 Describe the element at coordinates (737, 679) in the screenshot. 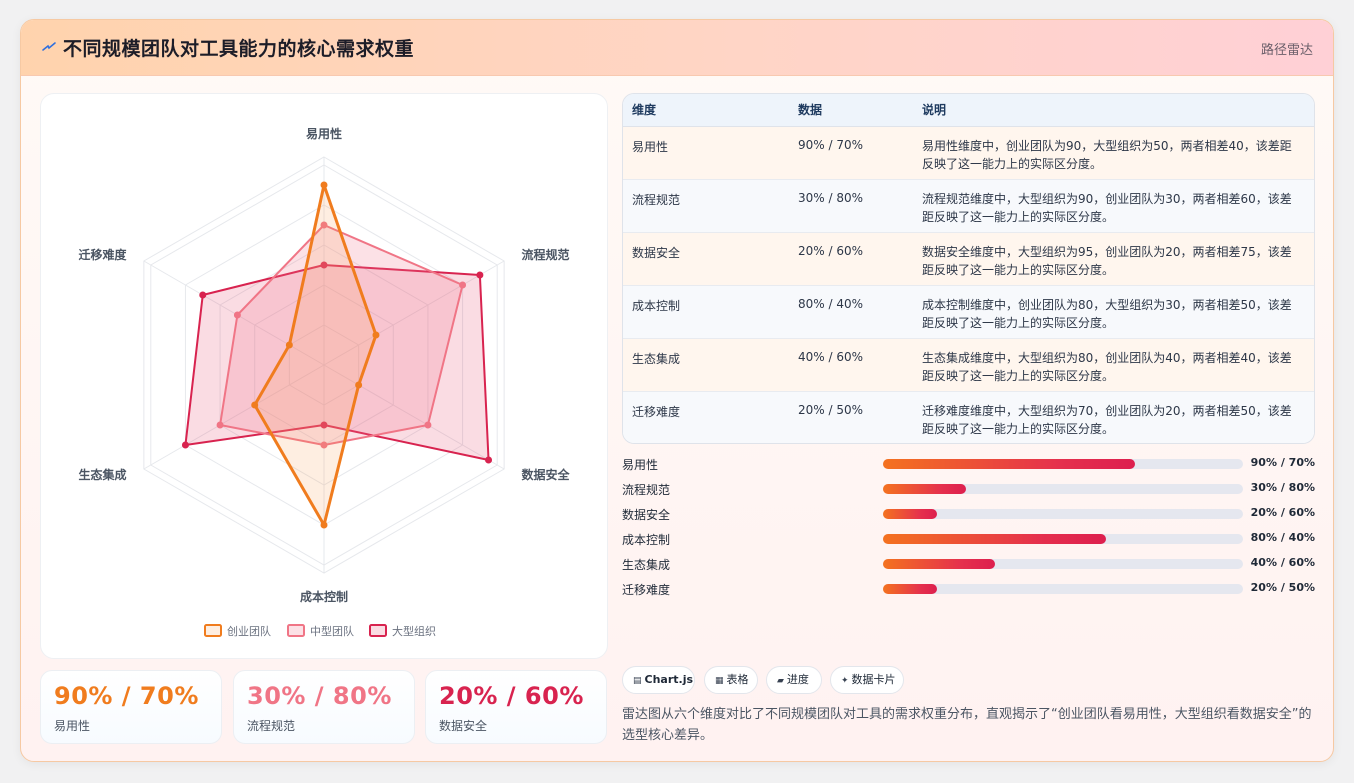

I see `chip-label: 表格` at that location.